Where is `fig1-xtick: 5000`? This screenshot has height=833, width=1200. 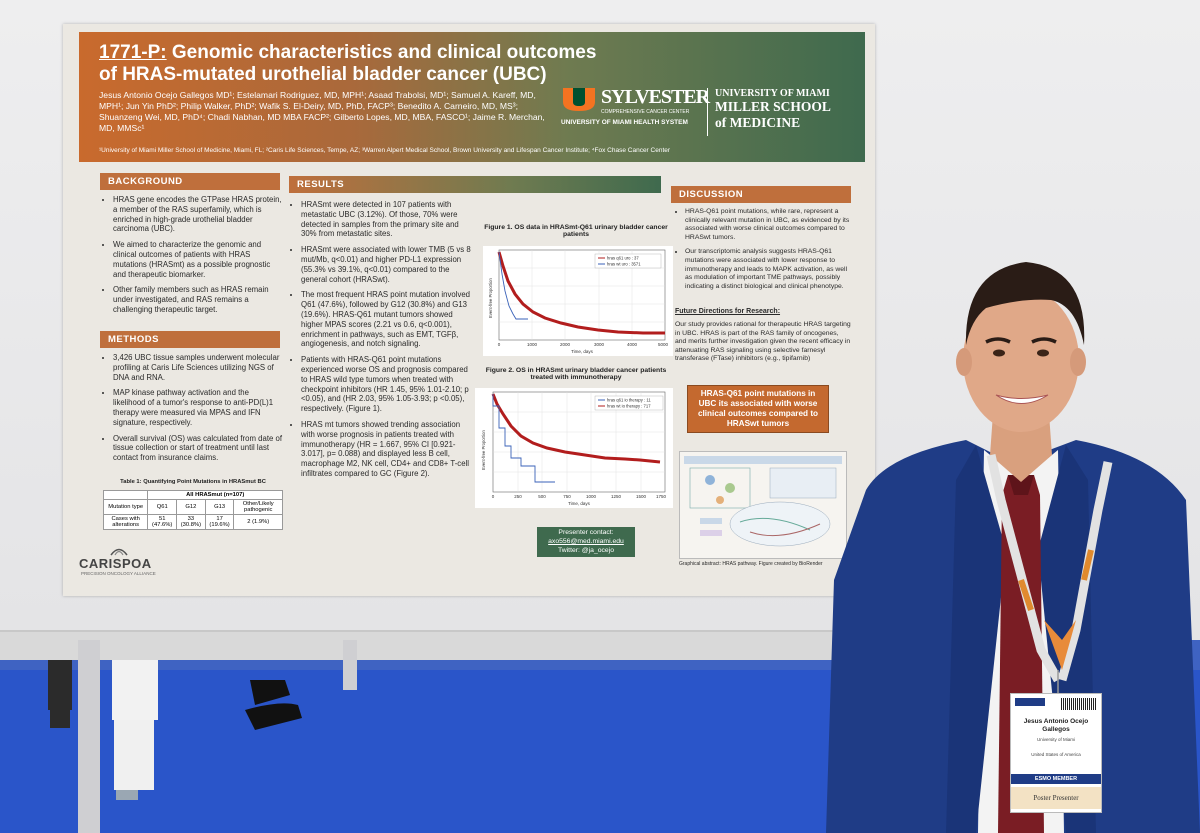 fig1-xtick: 5000 is located at coordinates (663, 344).